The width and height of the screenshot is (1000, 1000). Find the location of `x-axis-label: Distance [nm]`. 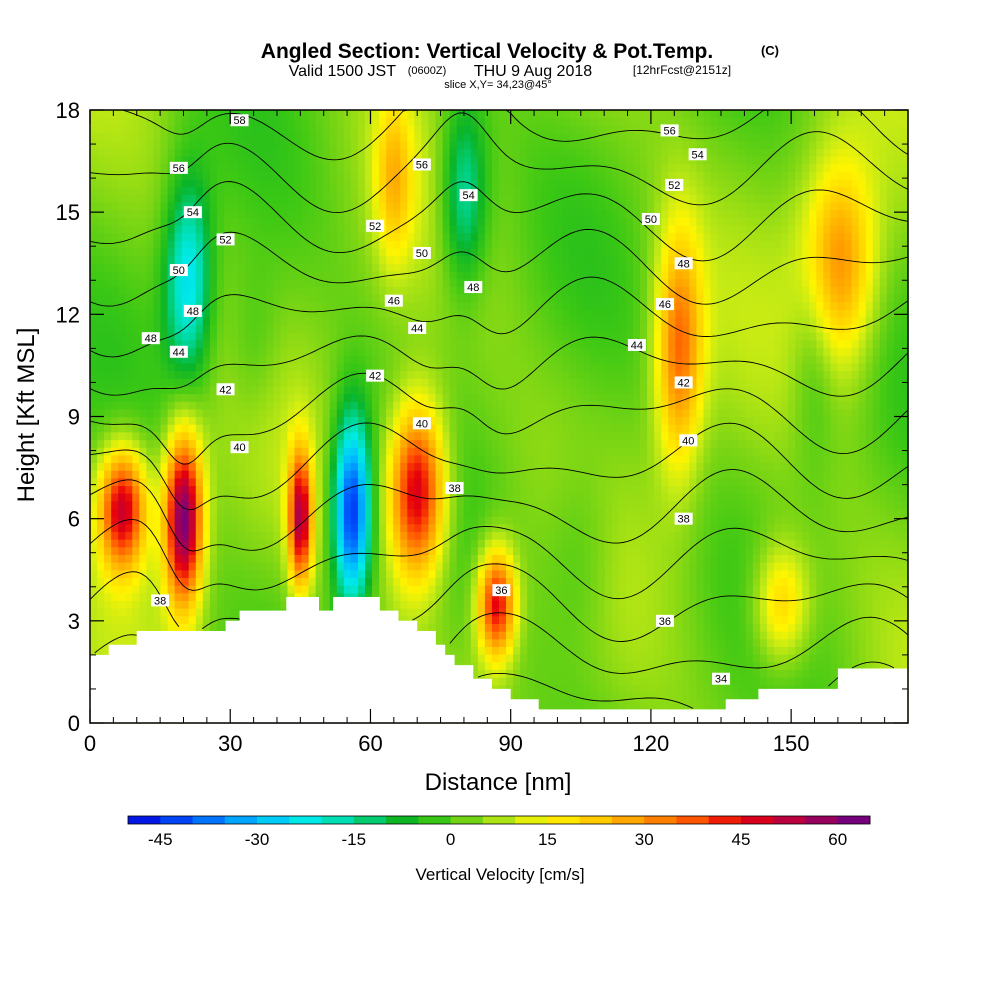

x-axis-label: Distance [nm] is located at coordinates (498, 782).